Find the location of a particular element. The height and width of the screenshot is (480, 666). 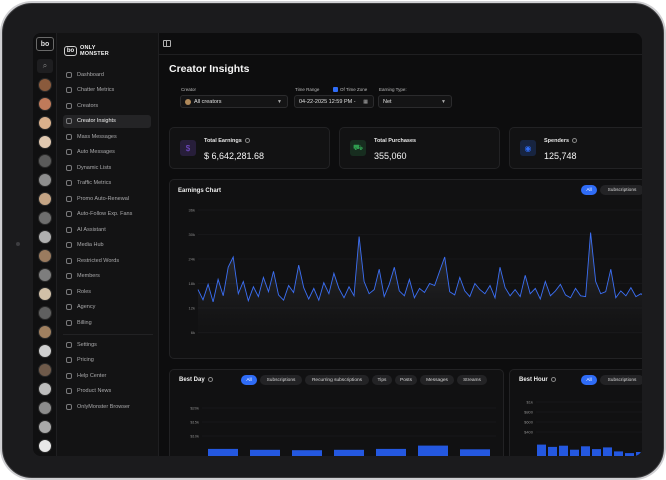

creator-select: All creators ▼ is located at coordinates (234, 101).